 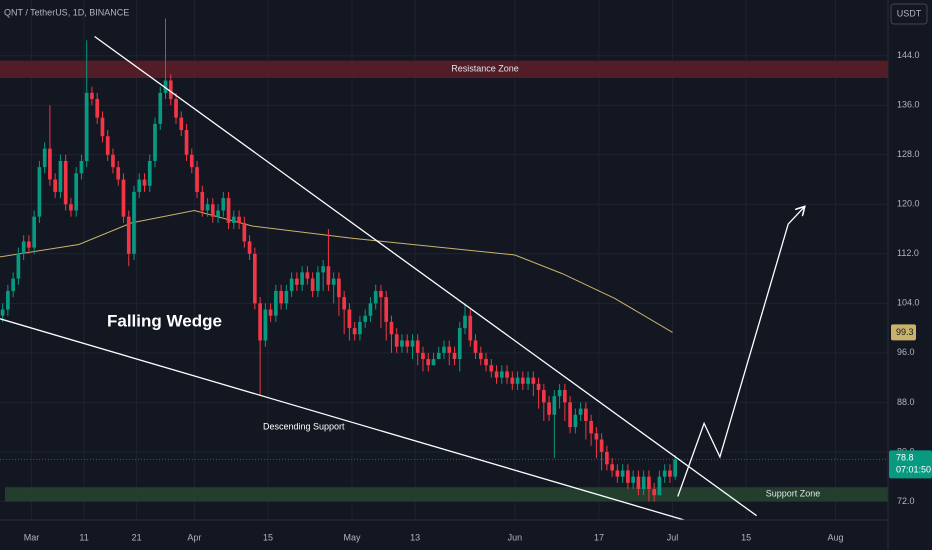 I want to click on y-tick-label: 72.0, so click(x=906, y=501).